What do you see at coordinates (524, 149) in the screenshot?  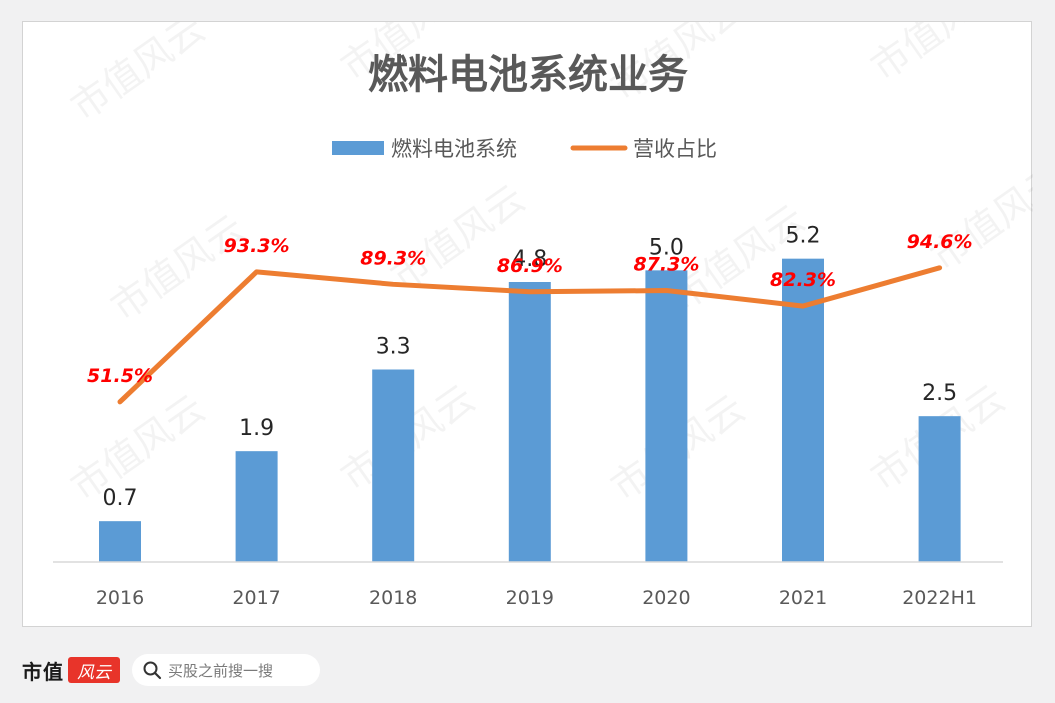 I see `legend: 燃料电池系统 营收占比` at bounding box center [524, 149].